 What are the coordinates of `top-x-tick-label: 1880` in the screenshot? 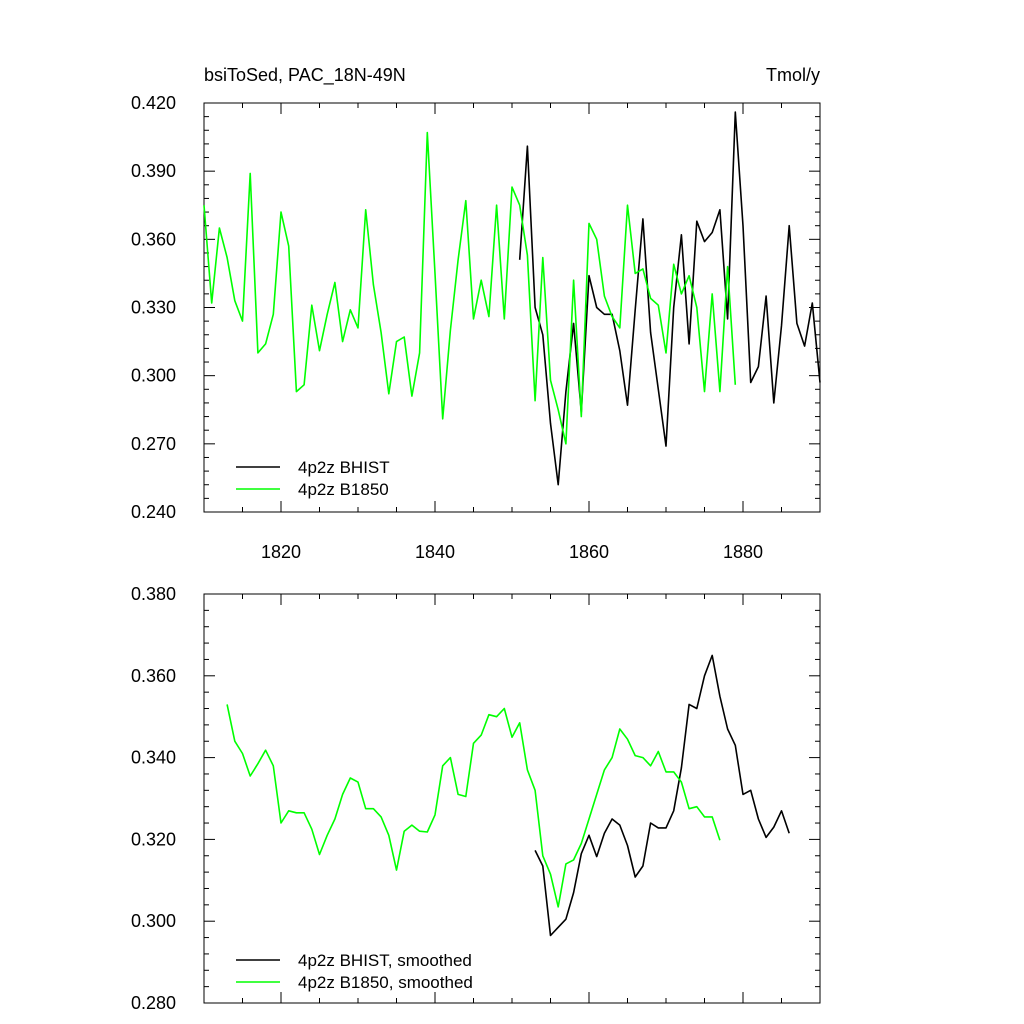 It's located at (743, 552).